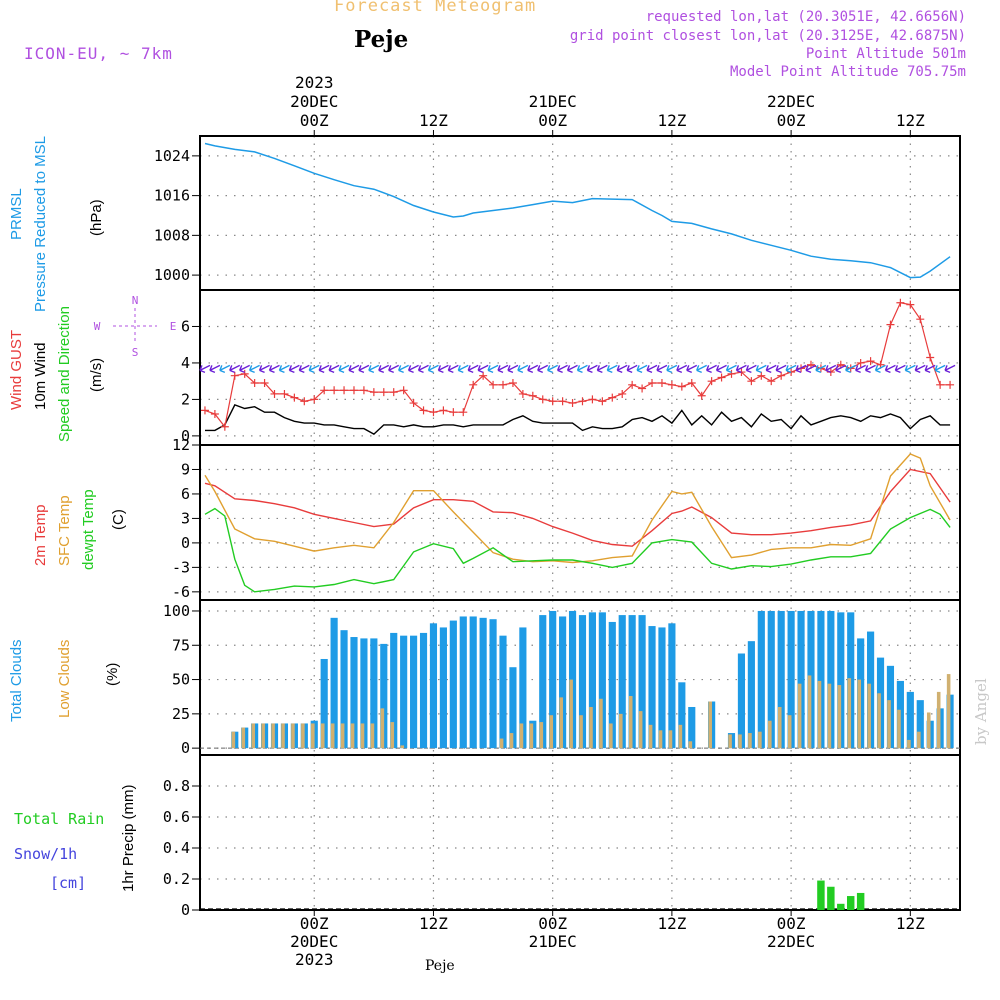 The width and height of the screenshot is (1000, 1000). What do you see at coordinates (172, 235) in the screenshot?
I see `y-tick-label: 1008` at bounding box center [172, 235].